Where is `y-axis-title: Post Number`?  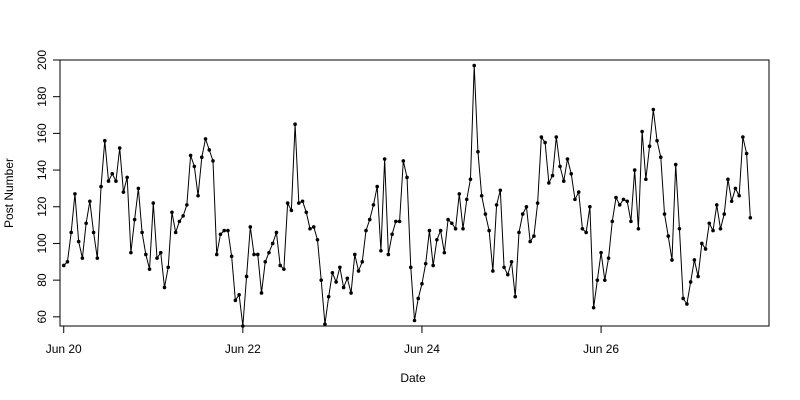 y-axis-title: Post Number is located at coordinates (9, 193).